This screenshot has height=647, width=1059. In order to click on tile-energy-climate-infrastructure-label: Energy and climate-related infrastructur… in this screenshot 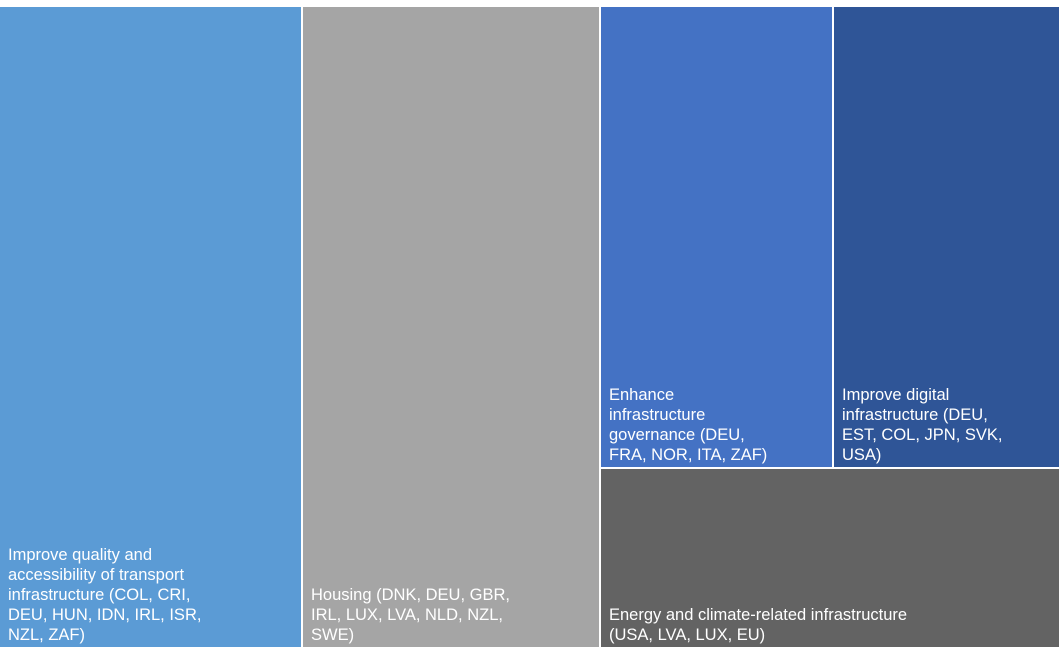, I will do `click(758, 625)`.